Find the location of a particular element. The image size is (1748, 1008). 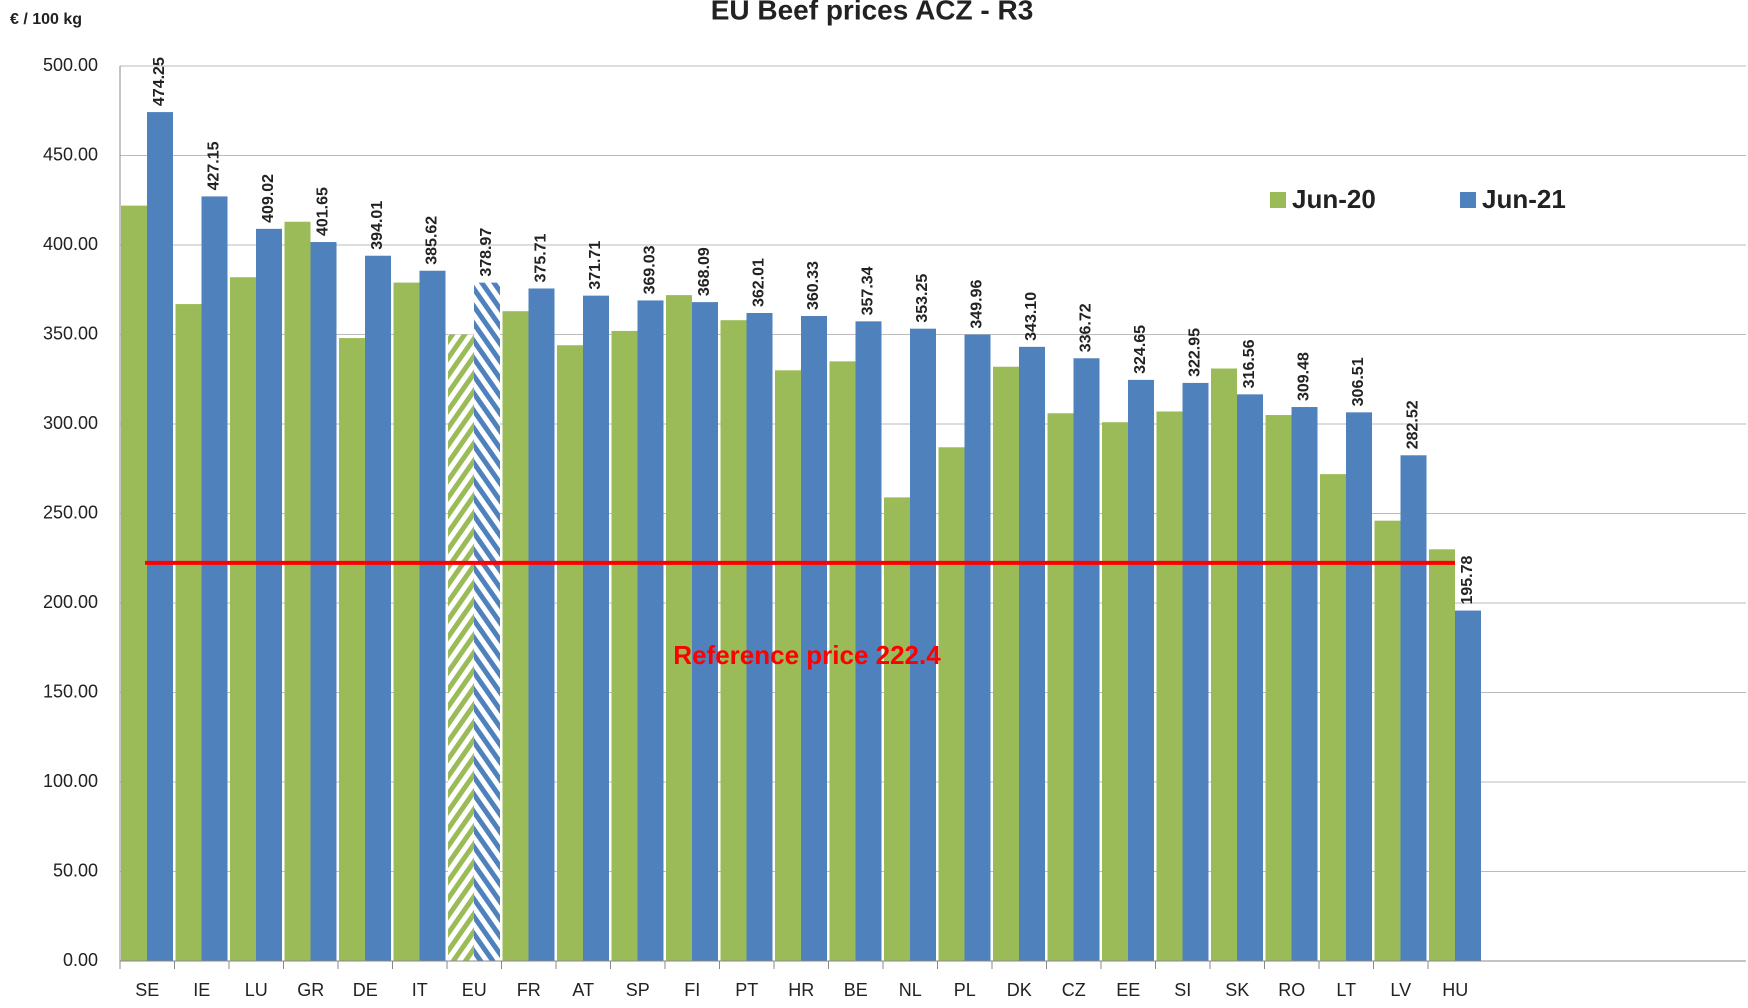

x-tick-label: IE is located at coordinates (201, 990).